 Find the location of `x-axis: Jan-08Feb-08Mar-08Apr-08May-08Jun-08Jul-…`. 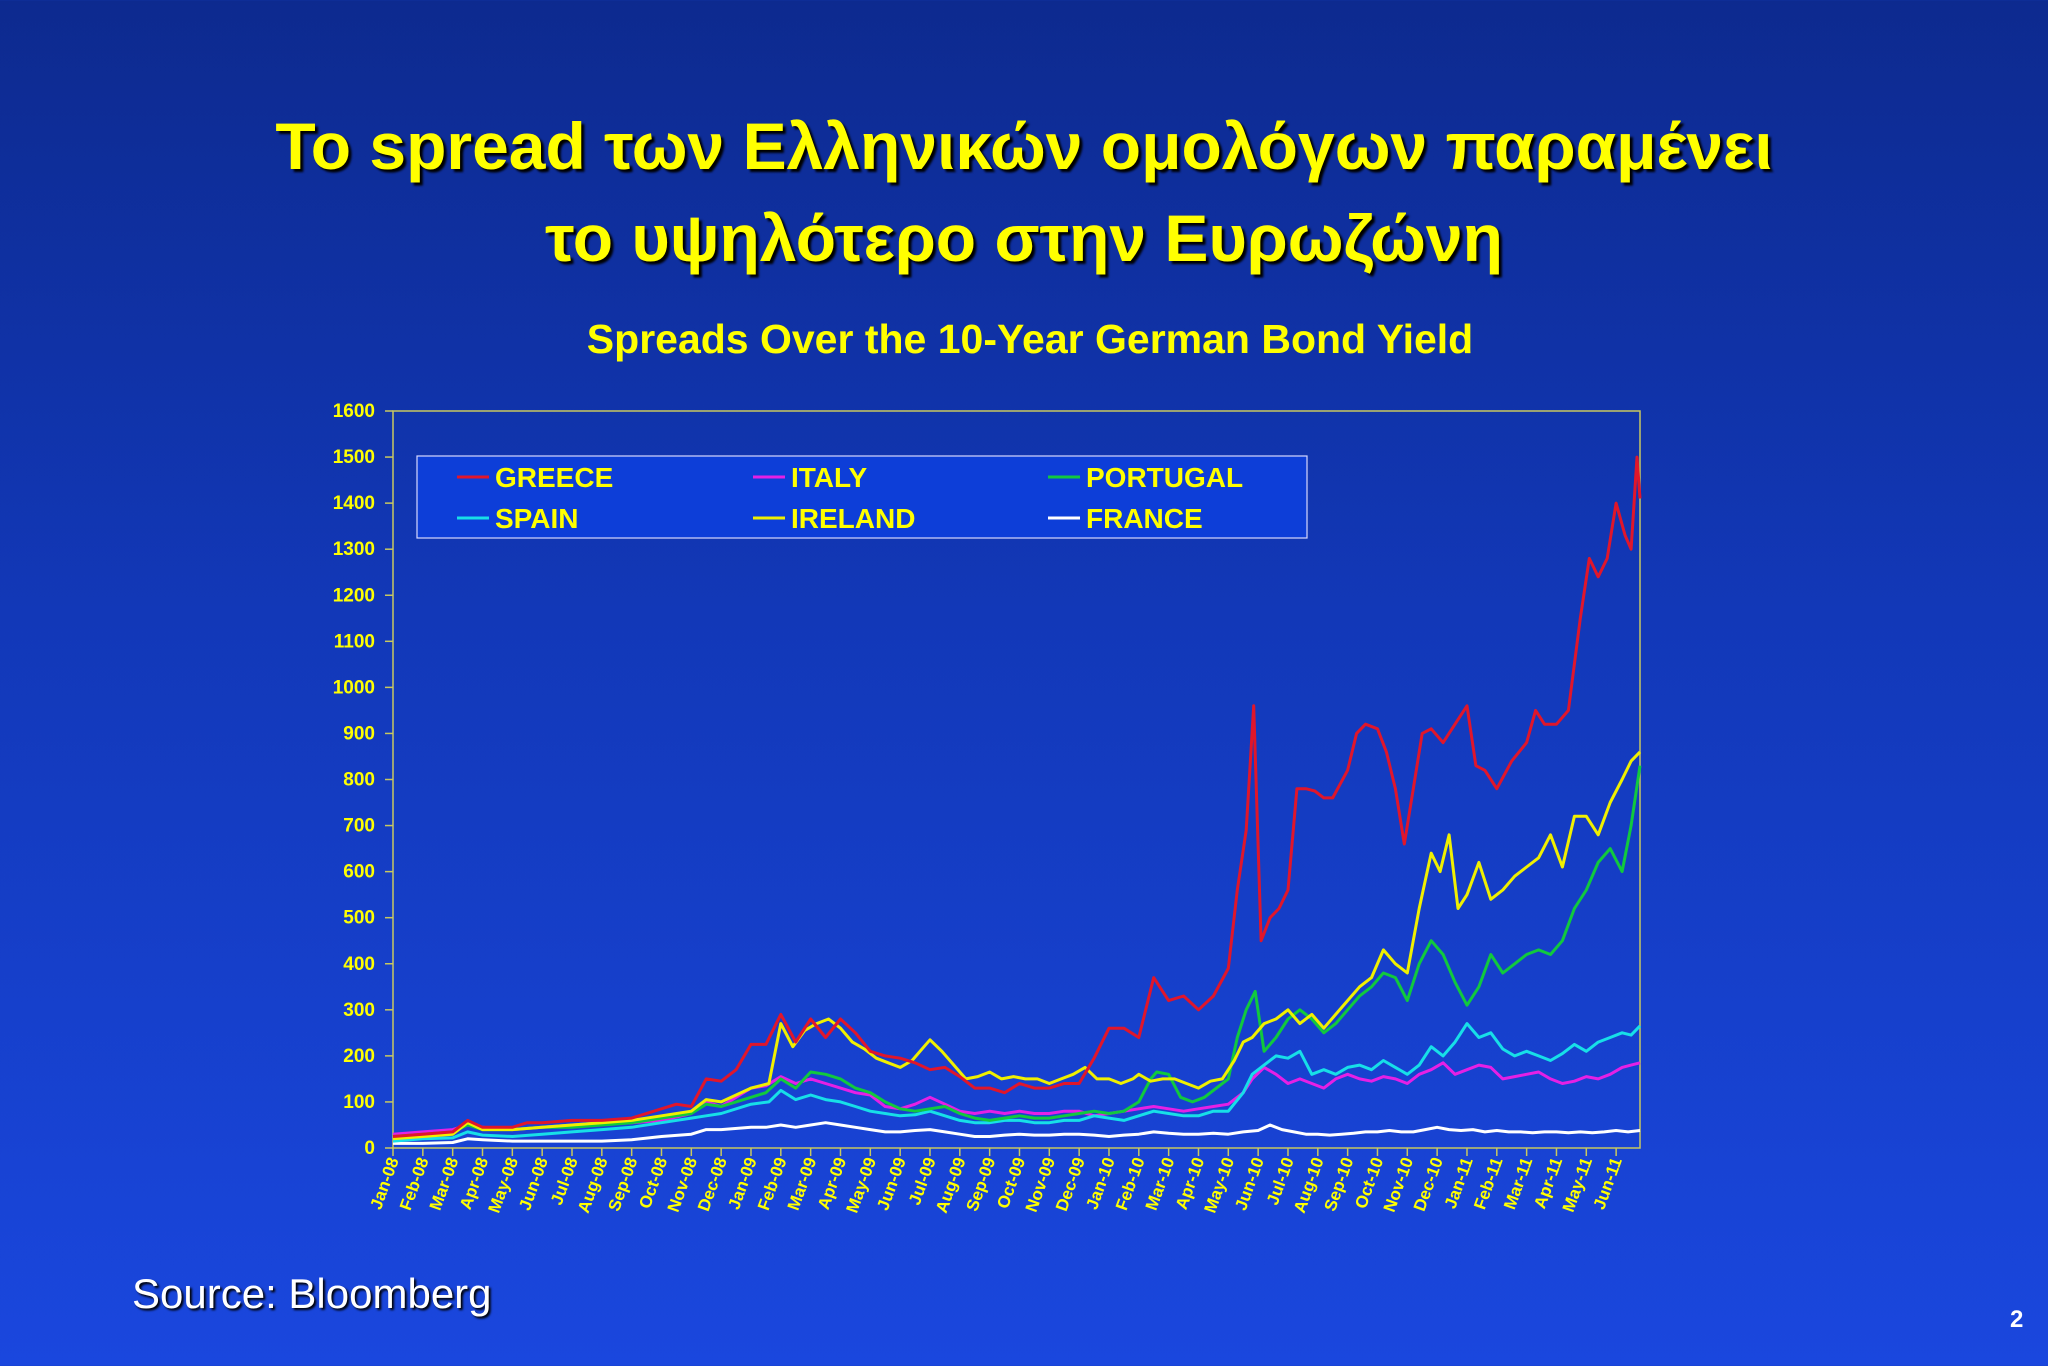

x-axis: Jan-08Feb-08Mar-08Apr-08May-08Jun-08Jul-… is located at coordinates (996, 1182).